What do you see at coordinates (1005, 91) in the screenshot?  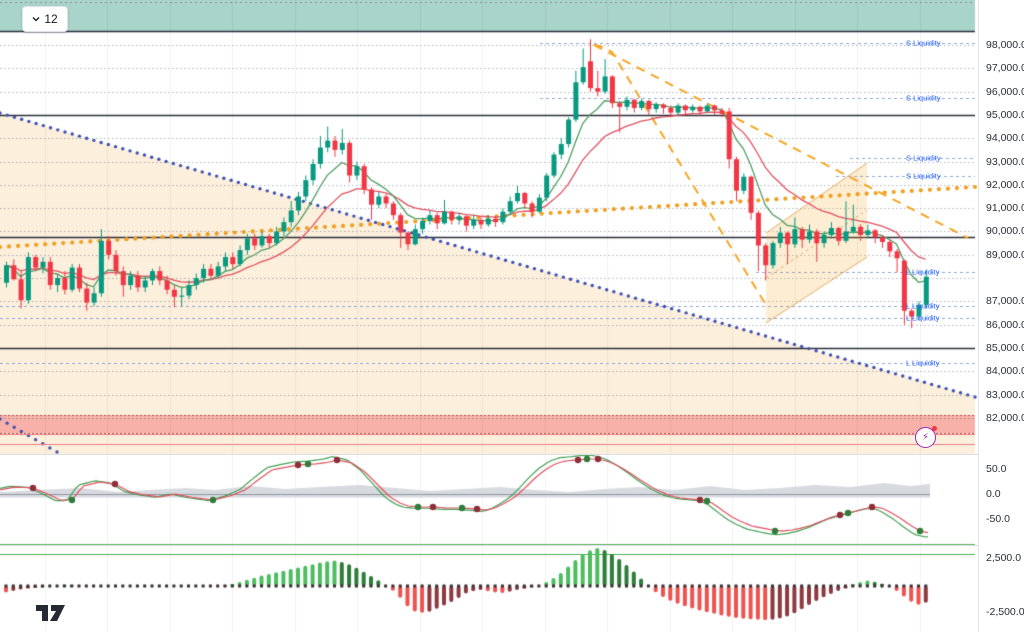 I see `axis-tick: 96,000.0` at bounding box center [1005, 91].